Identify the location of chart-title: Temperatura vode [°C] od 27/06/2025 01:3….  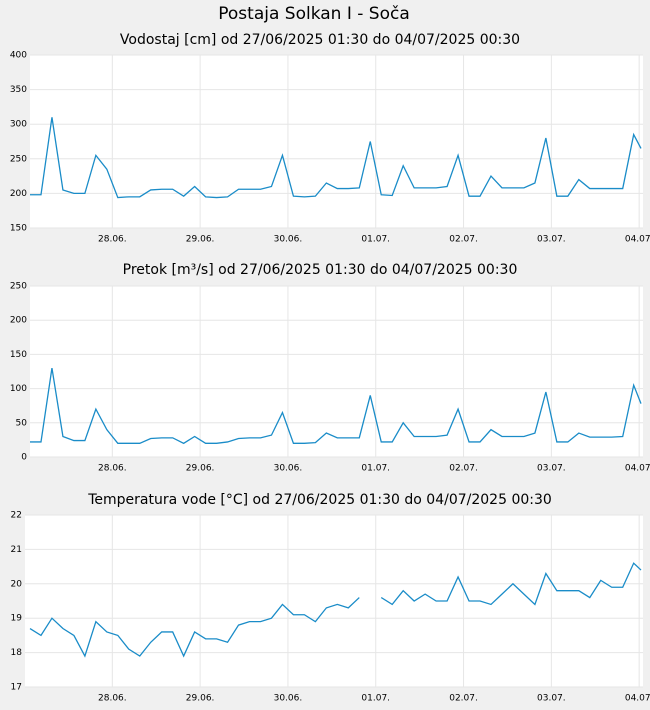
(319, 500).